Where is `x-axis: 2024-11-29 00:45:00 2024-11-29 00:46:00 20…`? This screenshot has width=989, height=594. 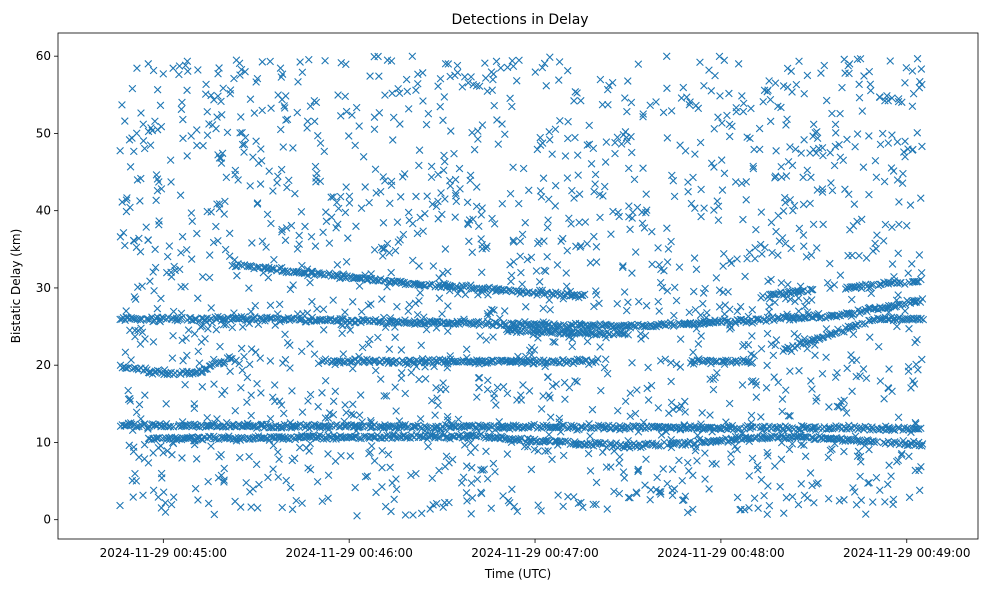 x-axis: 2024-11-29 00:45:00 2024-11-29 00:46:00 20… is located at coordinates (535, 549).